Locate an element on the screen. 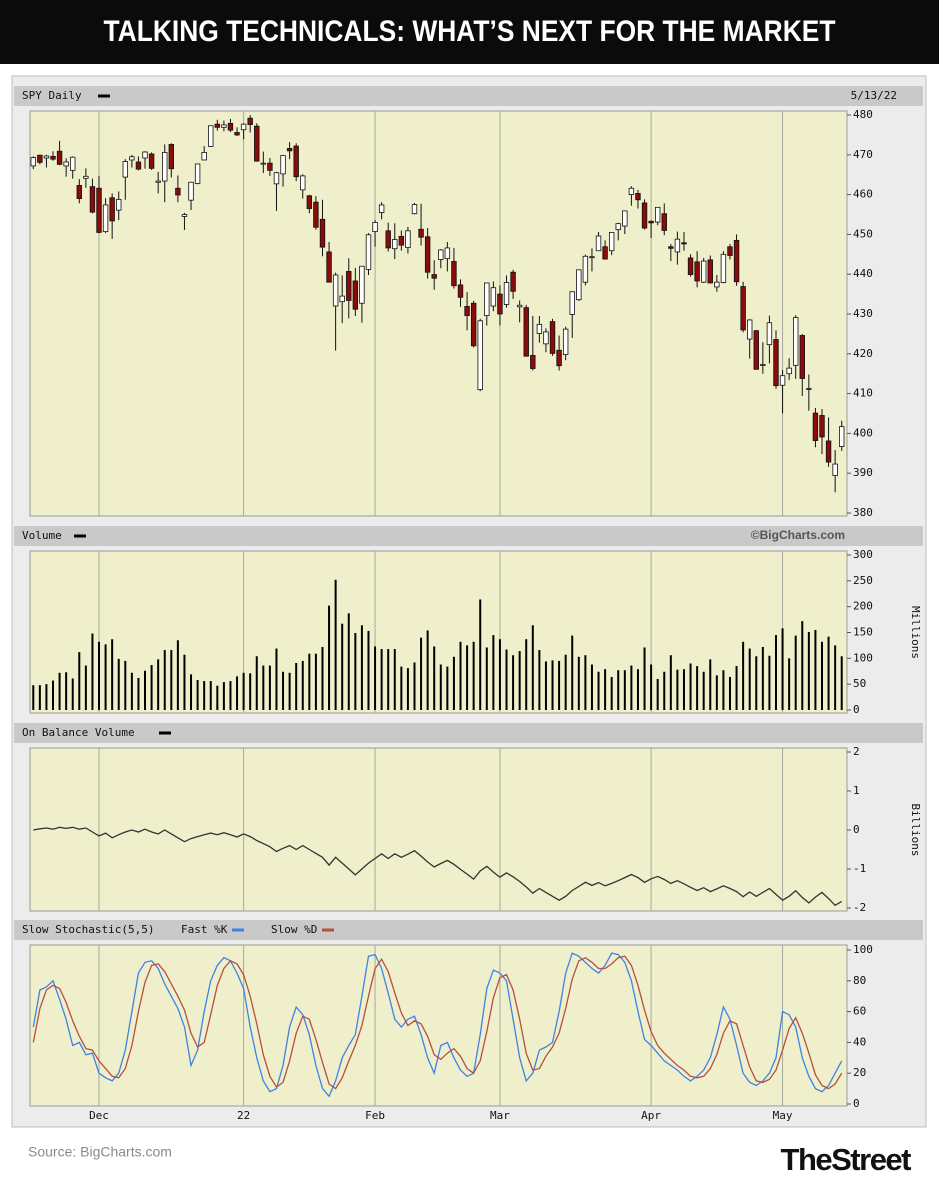 The image size is (939, 1200). y-axis-label: Millions is located at coordinates (915, 632).